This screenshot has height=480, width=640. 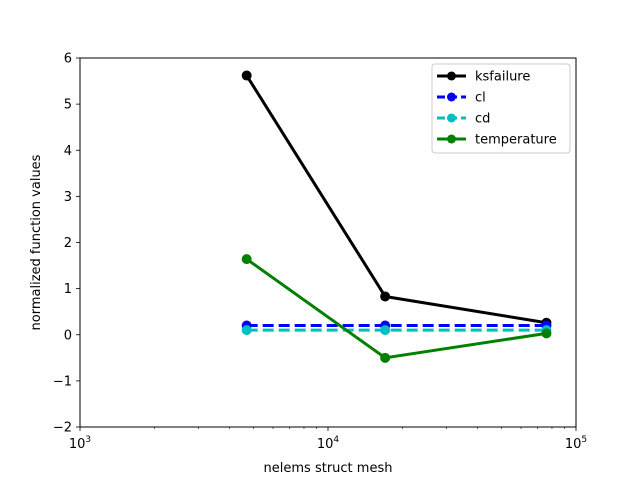 What do you see at coordinates (328, 468) in the screenshot?
I see `x-axis-label: nelems struct mesh` at bounding box center [328, 468].